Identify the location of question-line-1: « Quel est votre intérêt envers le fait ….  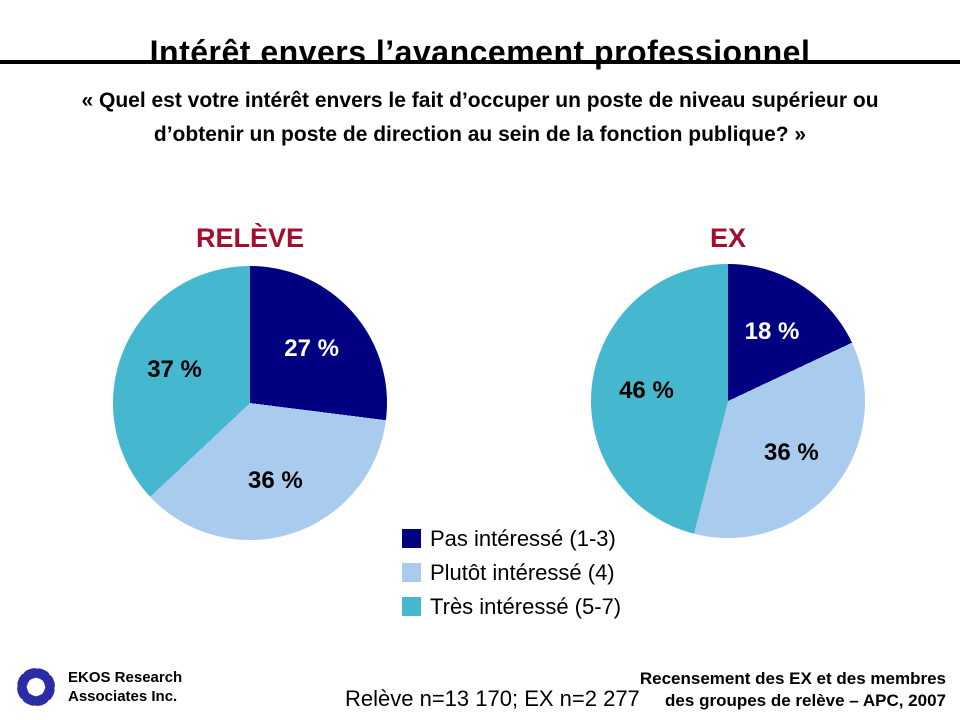
(480, 100).